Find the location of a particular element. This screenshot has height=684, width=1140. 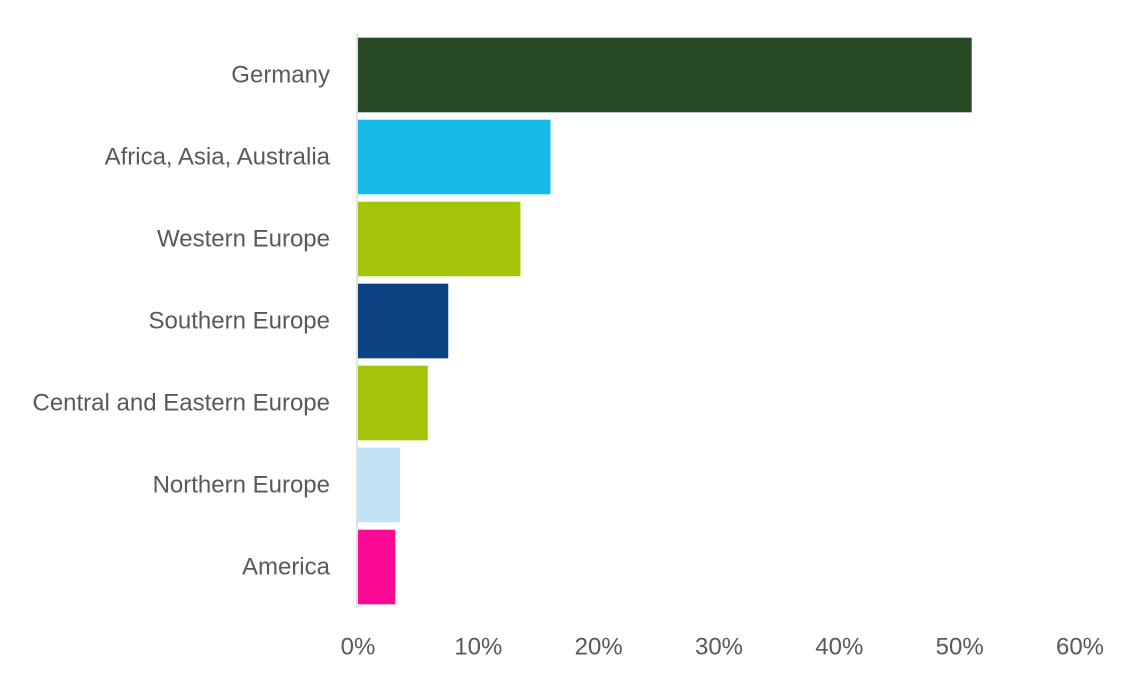

category-label-germany: Germany is located at coordinates (280, 75).